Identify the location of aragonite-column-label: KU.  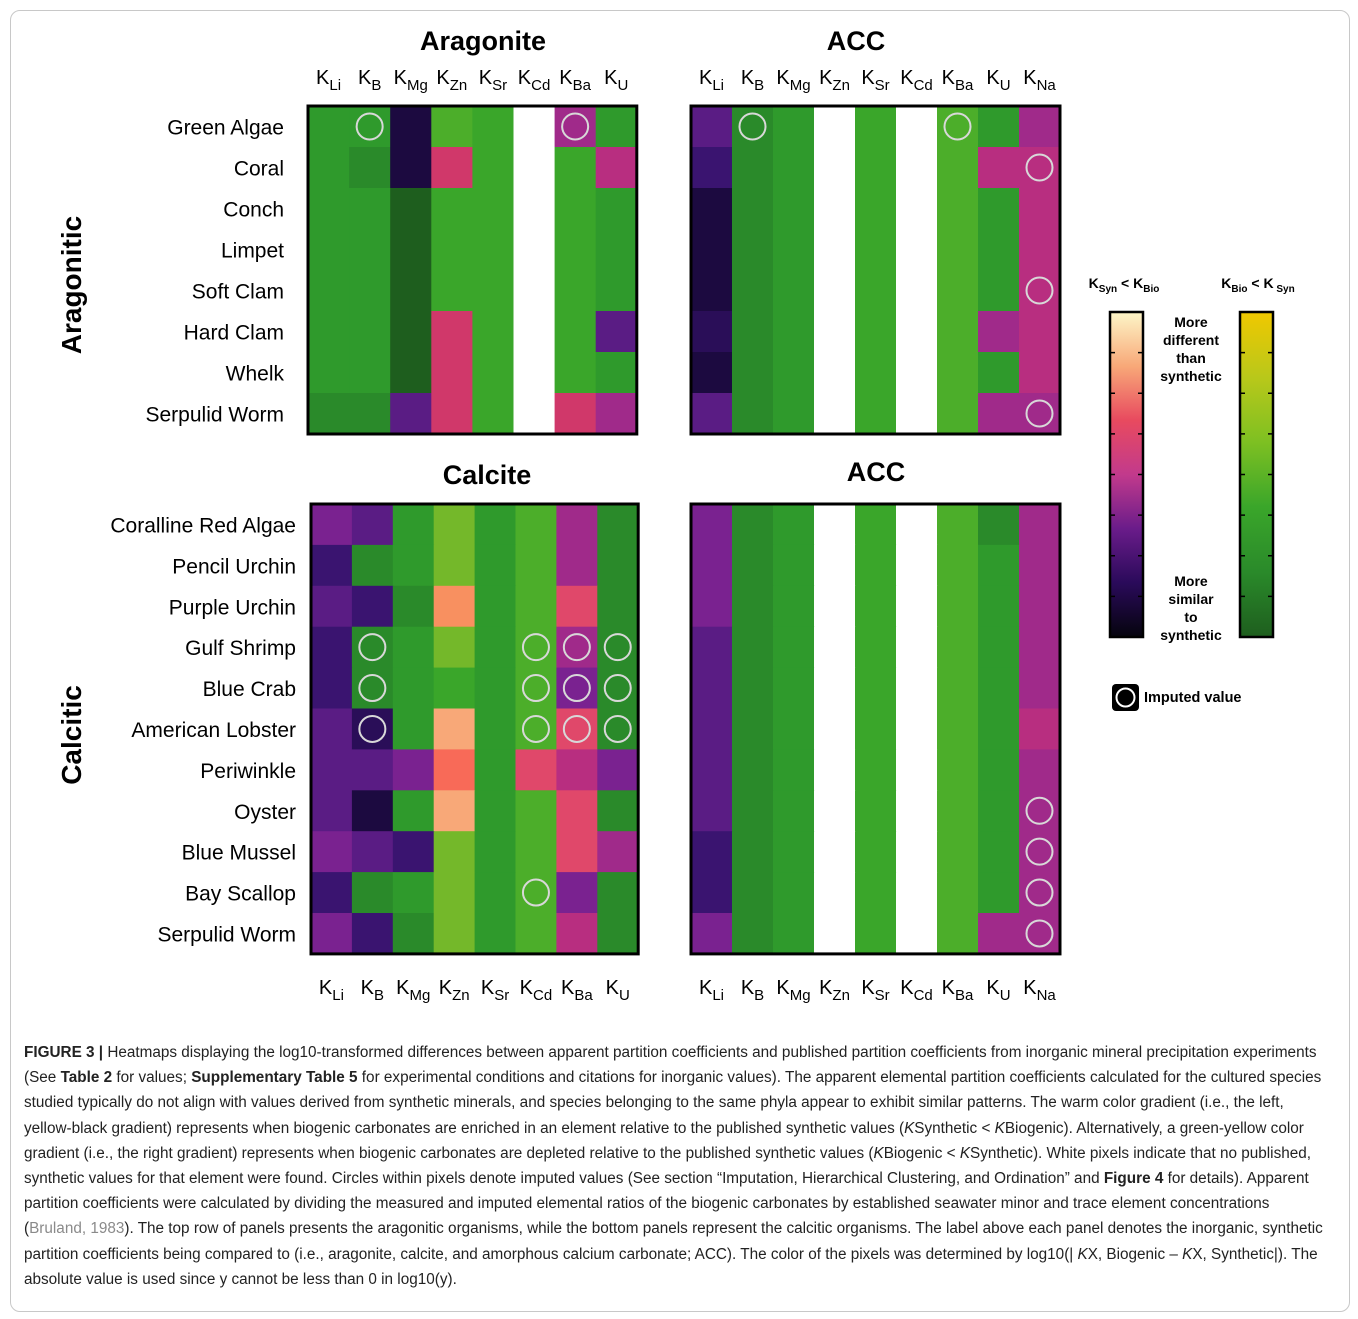
(616, 80).